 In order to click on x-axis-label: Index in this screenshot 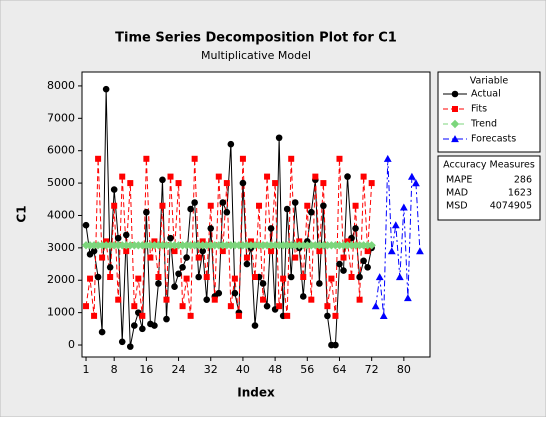, I will do `click(256, 393)`.